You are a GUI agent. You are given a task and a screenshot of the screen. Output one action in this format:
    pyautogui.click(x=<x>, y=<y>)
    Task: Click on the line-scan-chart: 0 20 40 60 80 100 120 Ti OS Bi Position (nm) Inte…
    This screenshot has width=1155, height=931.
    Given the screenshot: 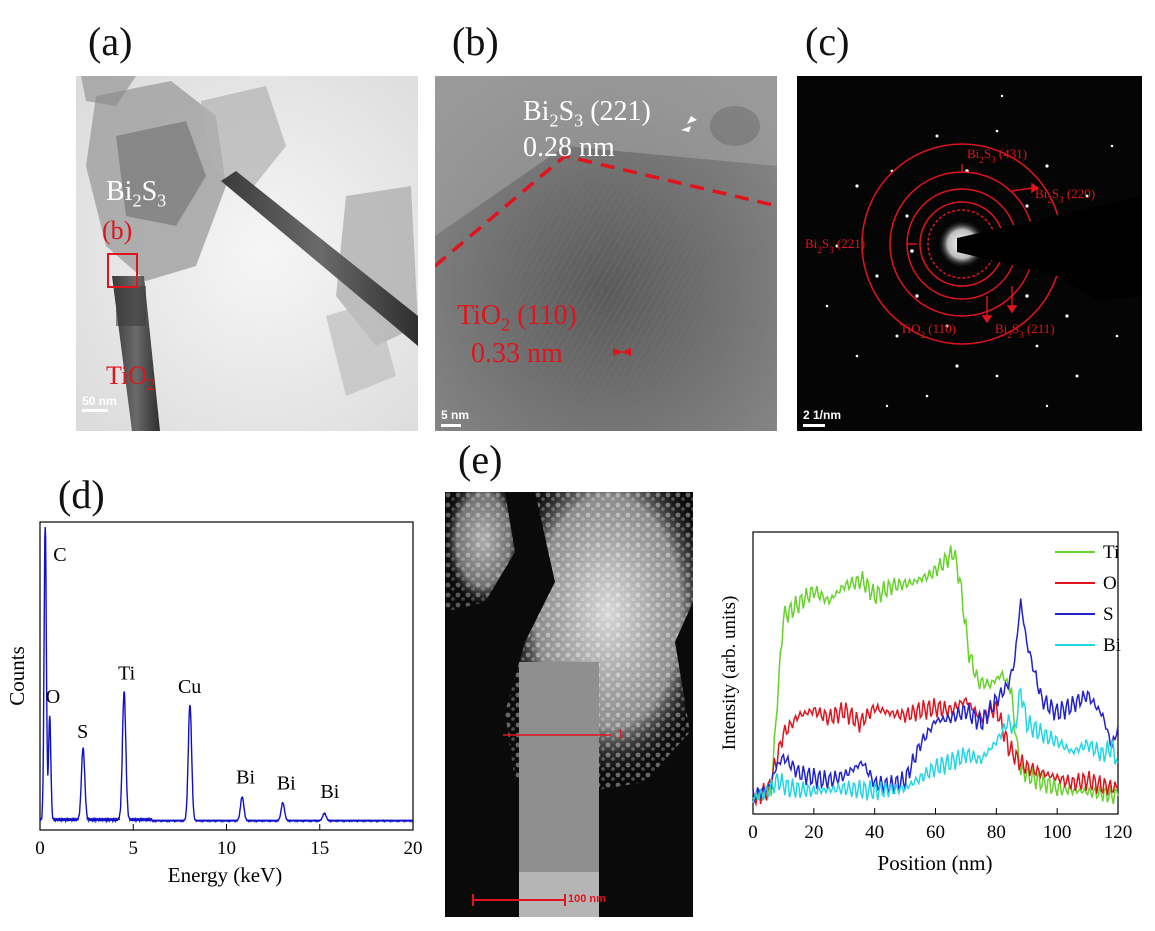 What is the action you would take?
    pyautogui.click(x=926, y=703)
    